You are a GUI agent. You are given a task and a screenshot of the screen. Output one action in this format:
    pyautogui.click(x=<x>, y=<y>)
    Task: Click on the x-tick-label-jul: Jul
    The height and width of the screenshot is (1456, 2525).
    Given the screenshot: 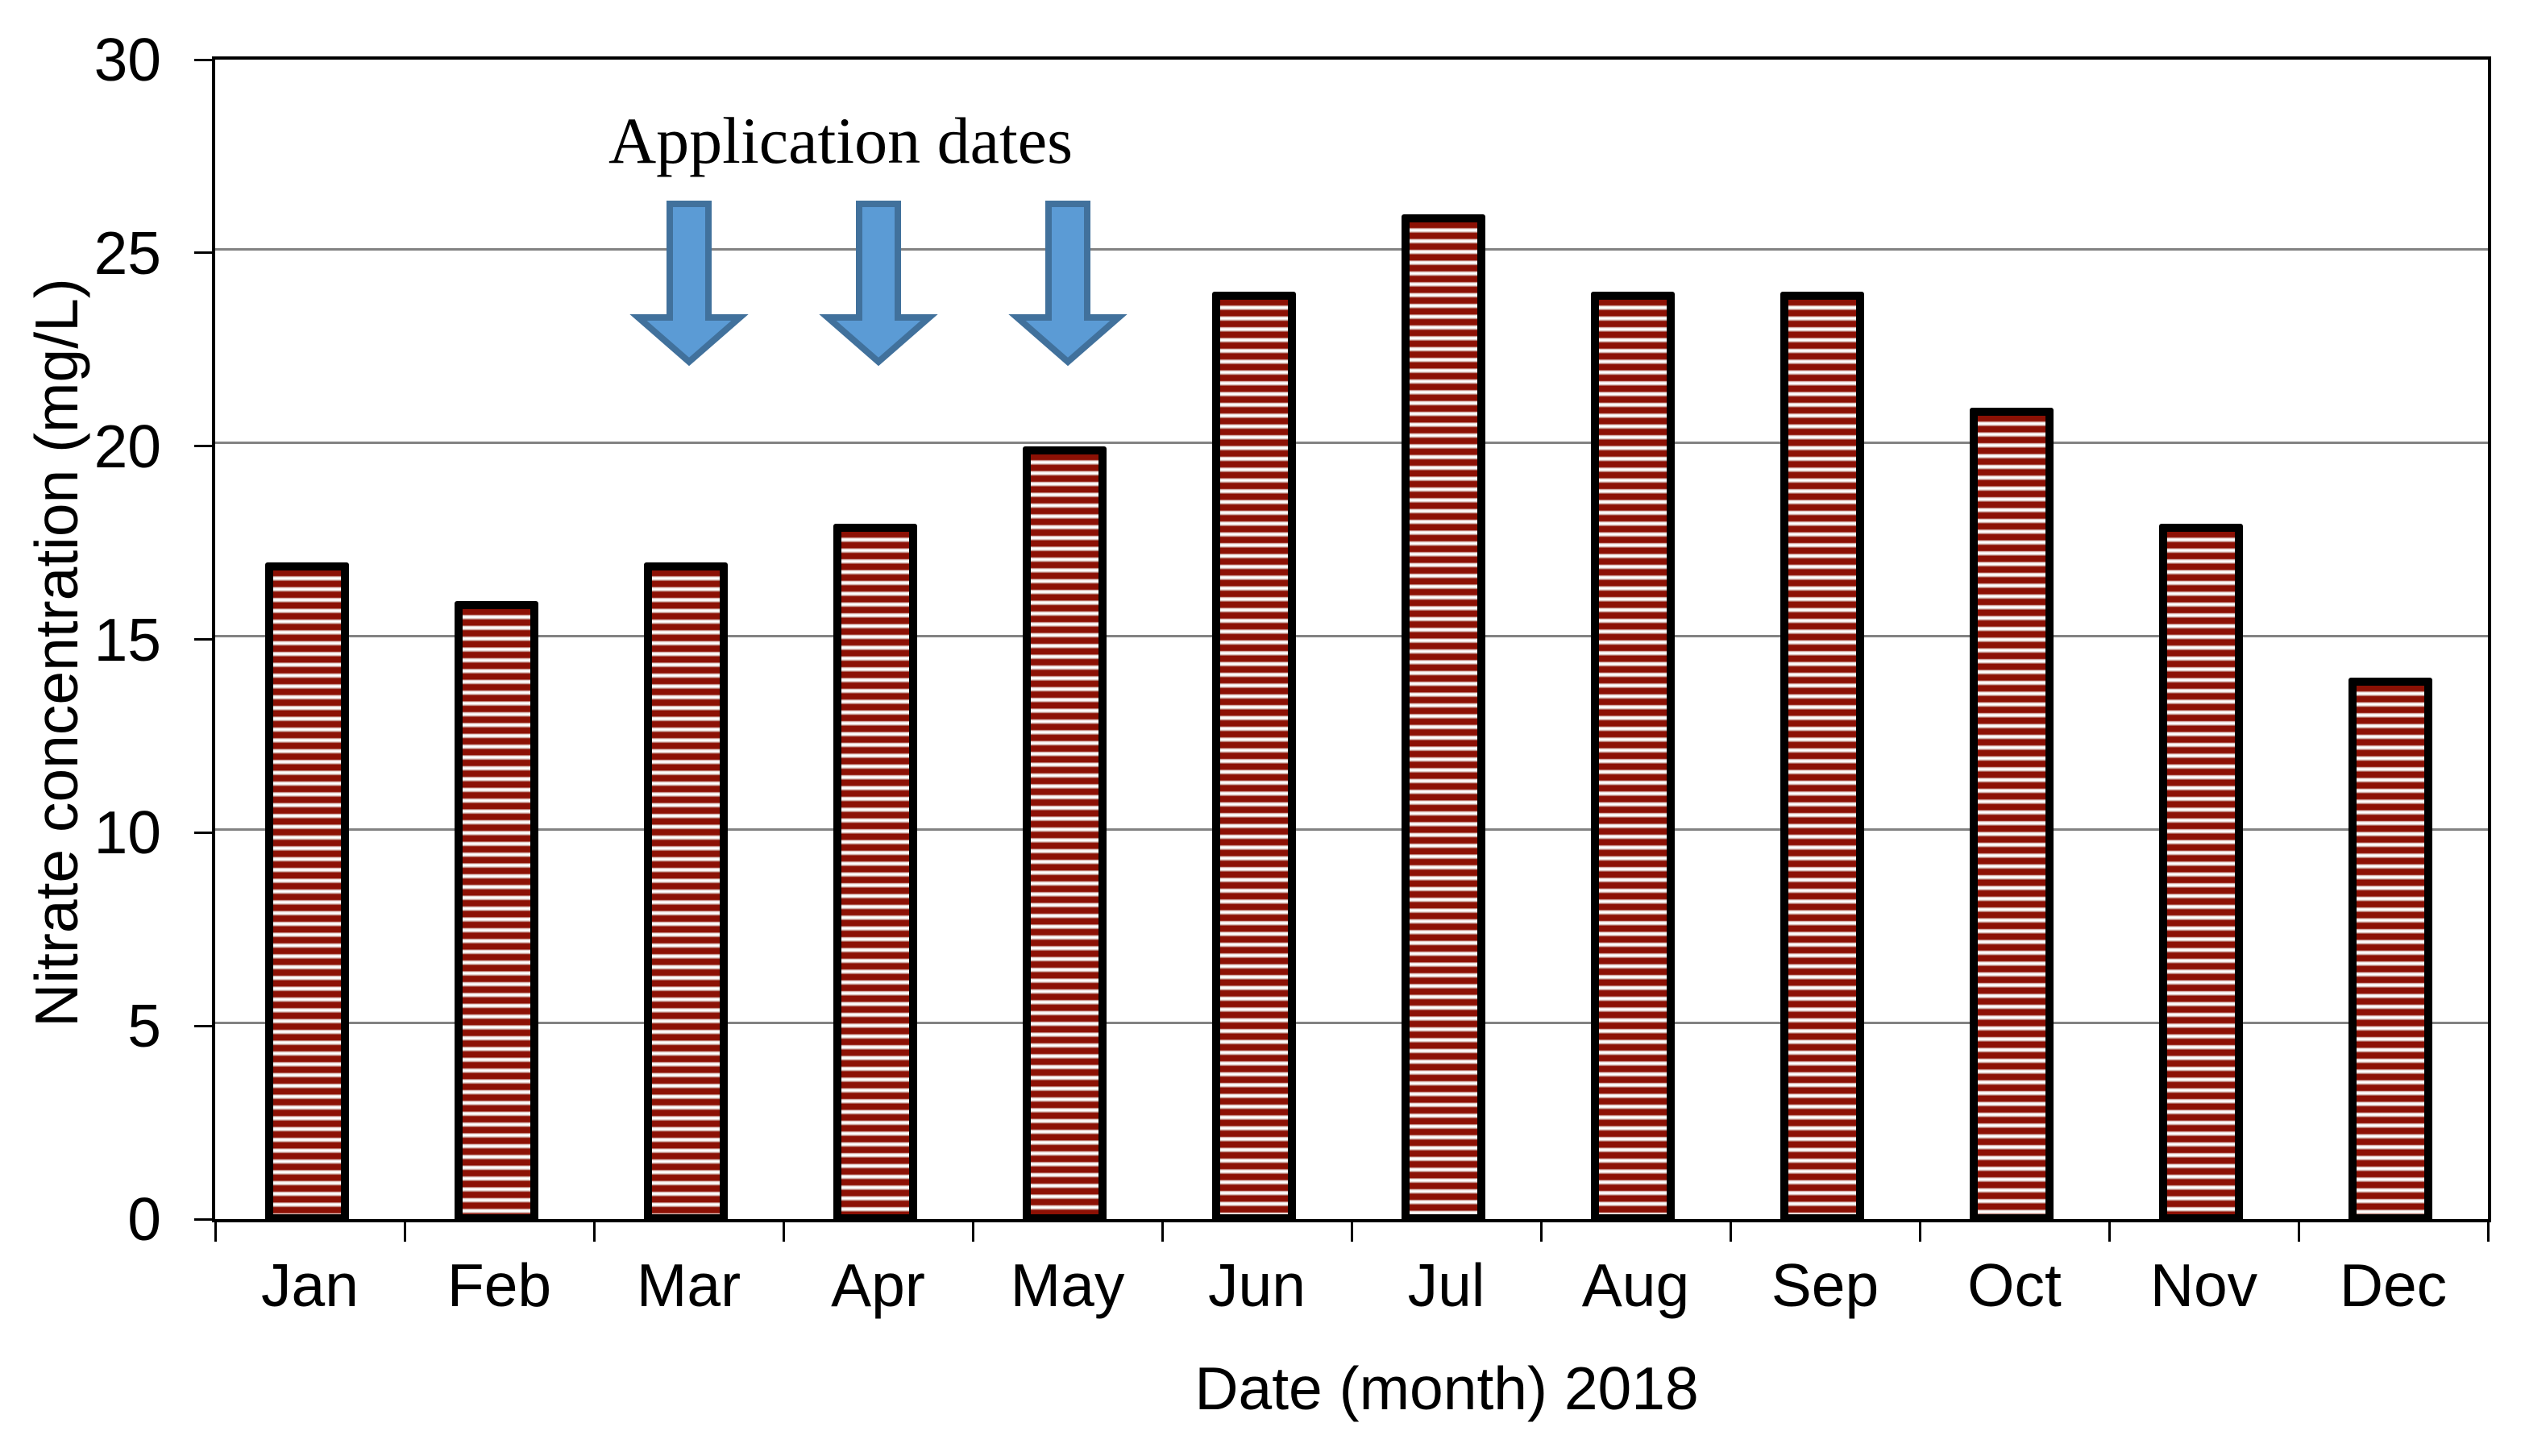 What is the action you would take?
    pyautogui.click(x=1446, y=1285)
    